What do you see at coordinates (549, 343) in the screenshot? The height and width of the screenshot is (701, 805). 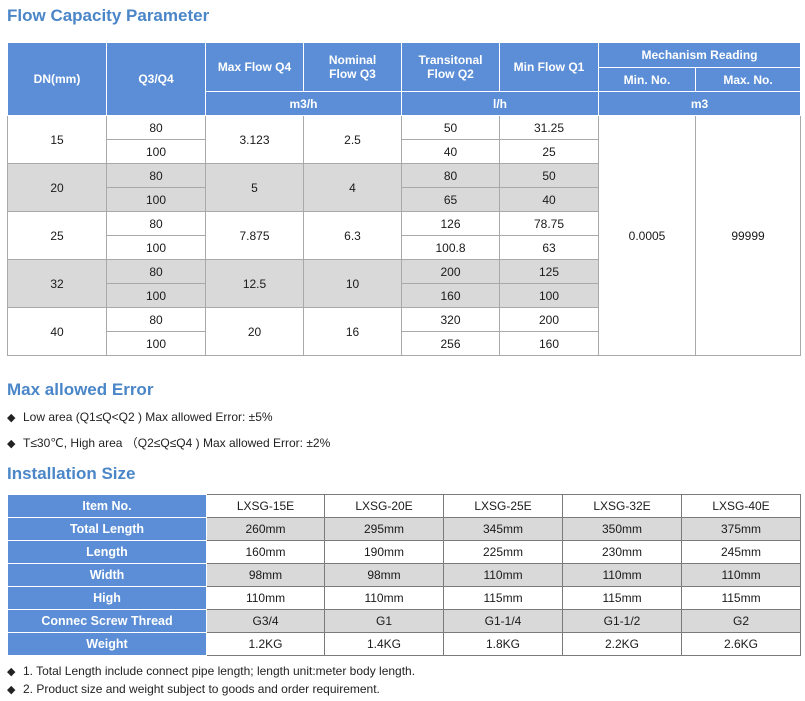 I see `min-flow-cell: 160` at bounding box center [549, 343].